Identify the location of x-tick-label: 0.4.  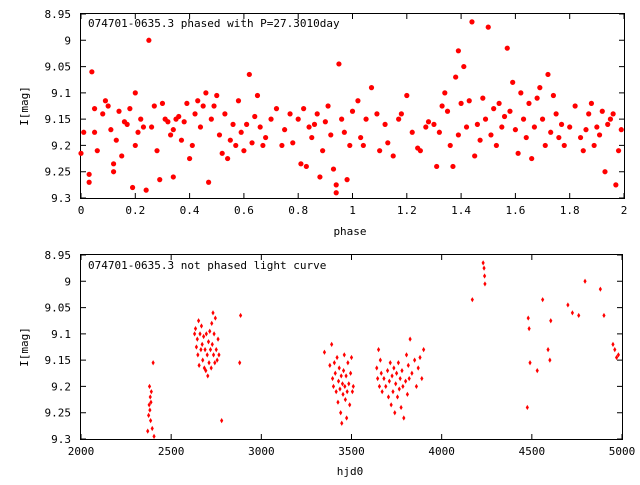
(190, 210).